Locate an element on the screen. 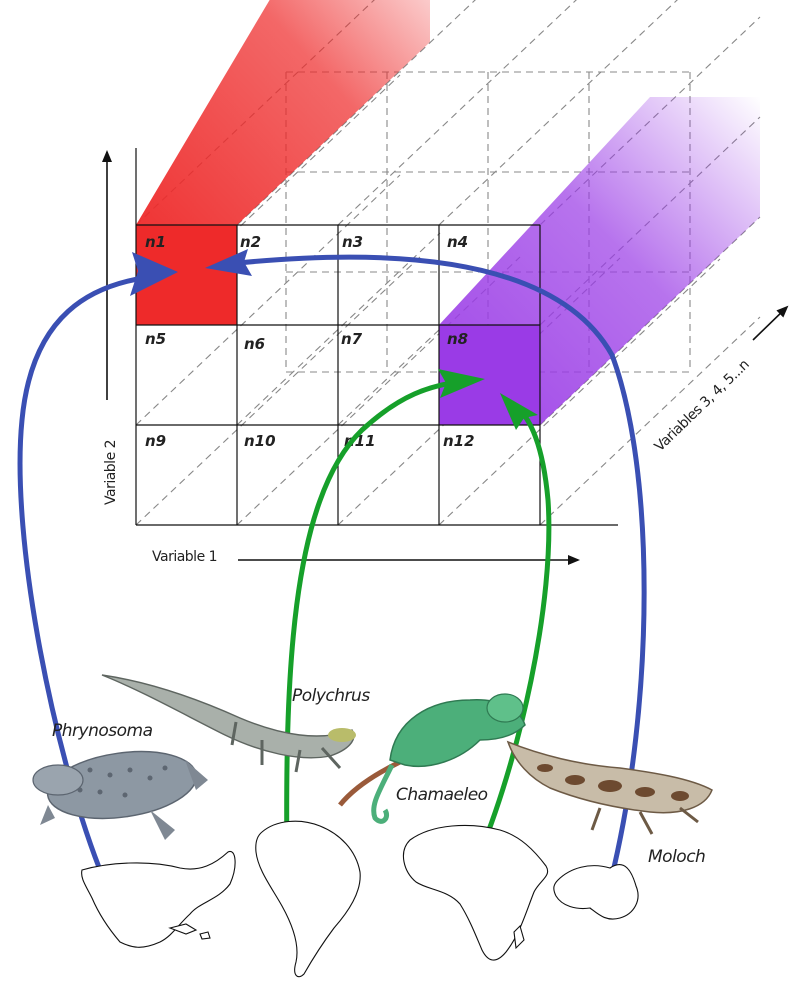 The height and width of the screenshot is (981, 789). cell-n4: n4 is located at coordinates (457, 242).